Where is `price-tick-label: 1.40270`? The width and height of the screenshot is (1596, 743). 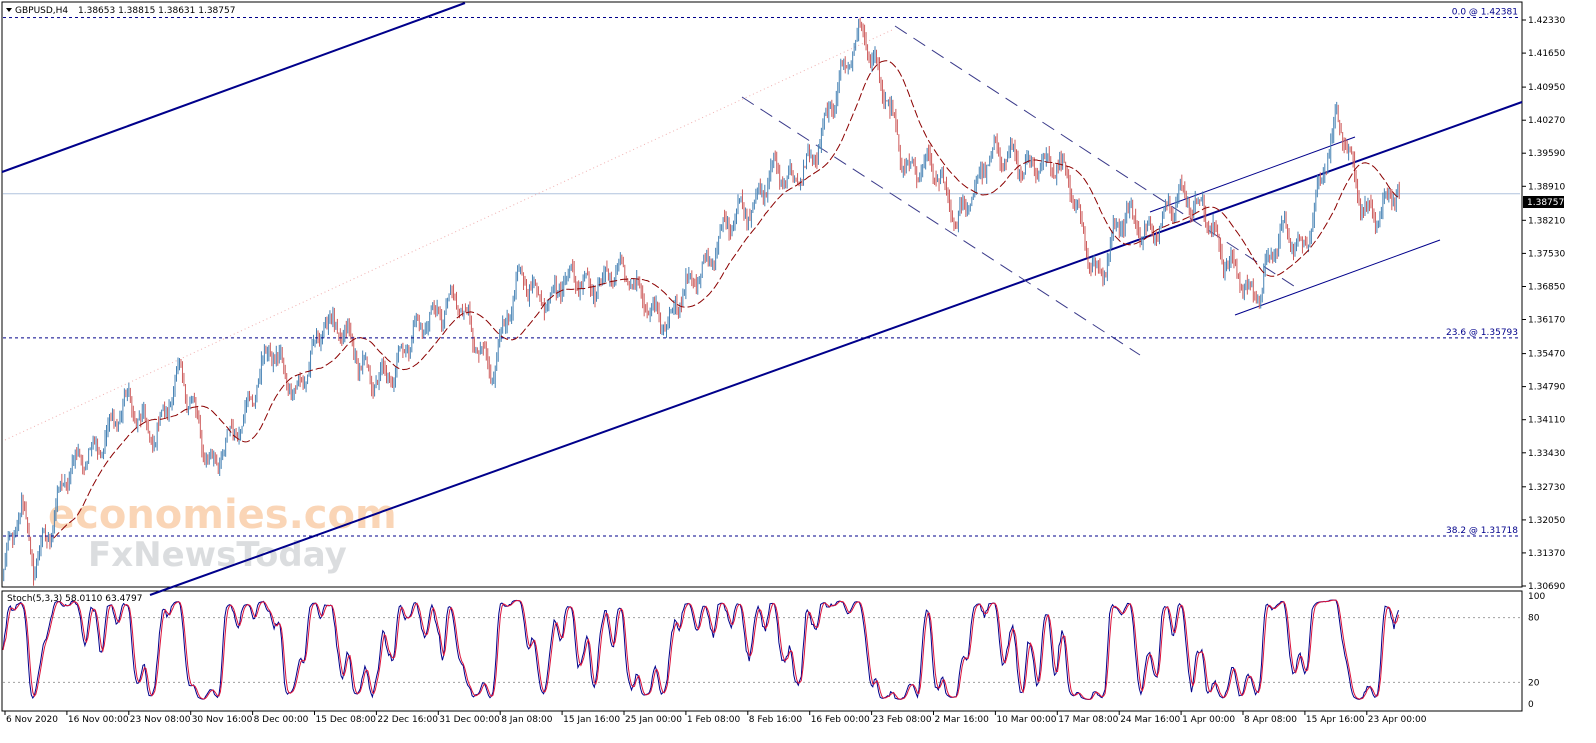 price-tick-label: 1.40270 is located at coordinates (1546, 121).